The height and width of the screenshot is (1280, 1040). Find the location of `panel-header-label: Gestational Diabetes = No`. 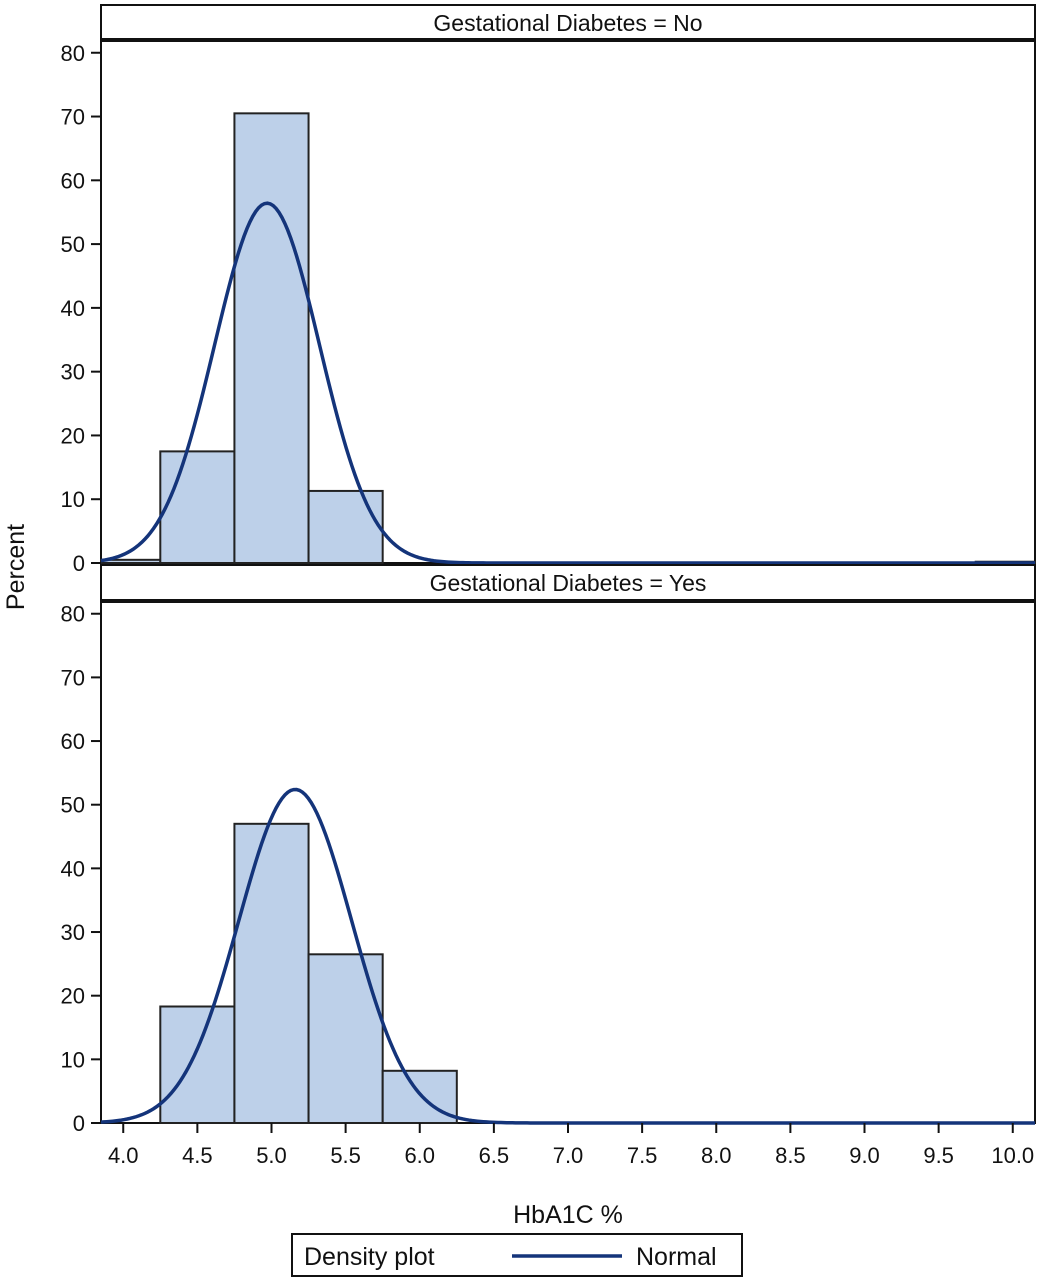

panel-header-label: Gestational Diabetes = No is located at coordinates (567, 23).